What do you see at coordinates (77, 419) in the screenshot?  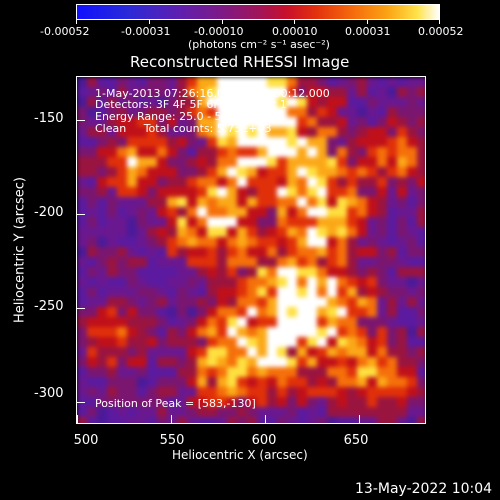 I see `x-tick` at bounding box center [77, 419].